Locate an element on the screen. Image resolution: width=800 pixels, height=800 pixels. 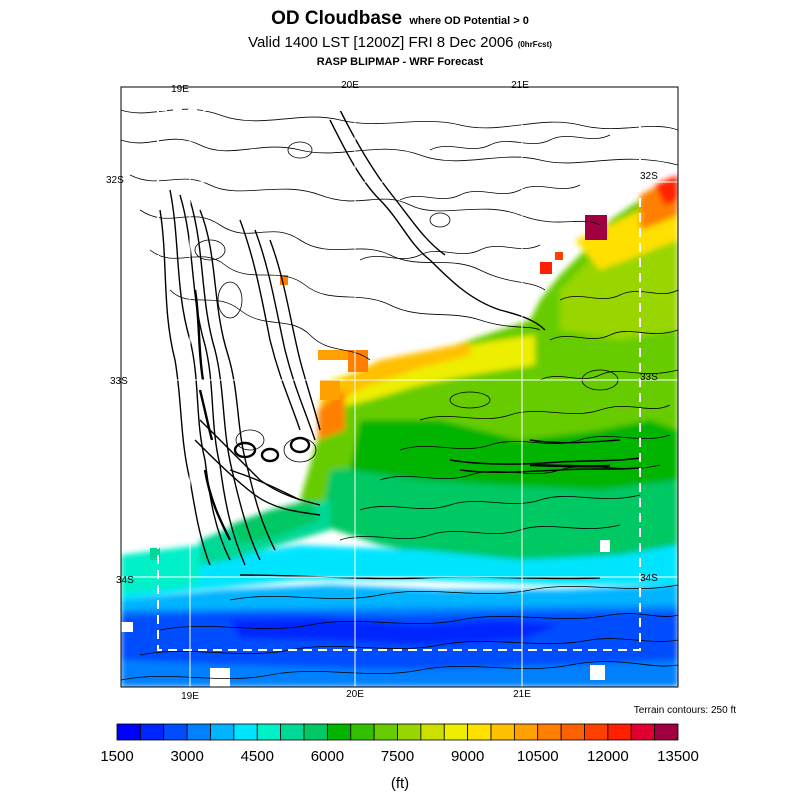
colorbar is located at coordinates (397, 732).